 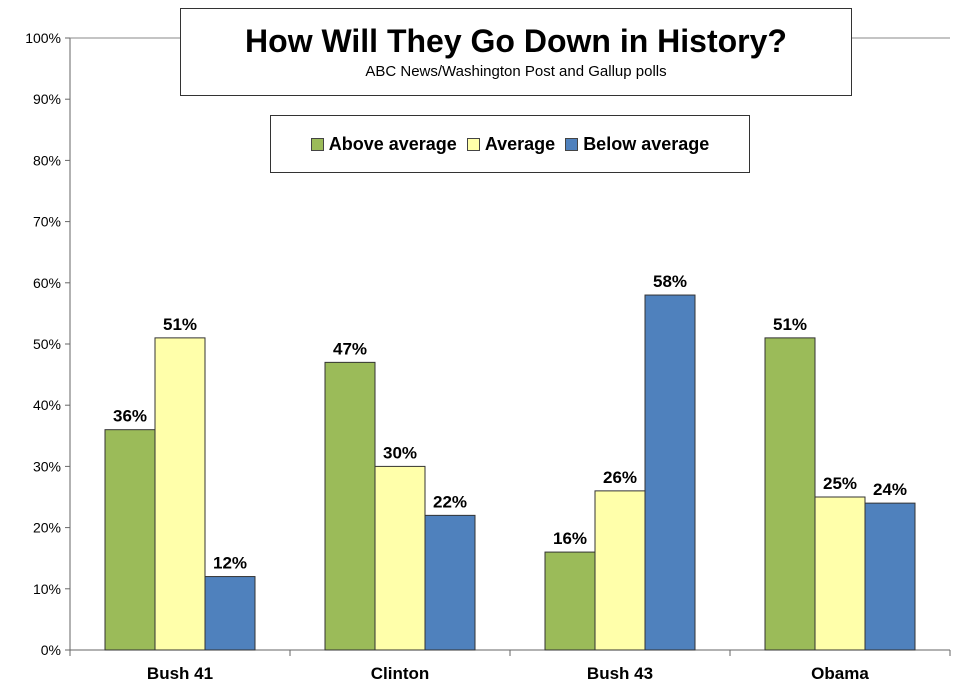 I want to click on y-tick-label: 30%, so click(x=47, y=466).